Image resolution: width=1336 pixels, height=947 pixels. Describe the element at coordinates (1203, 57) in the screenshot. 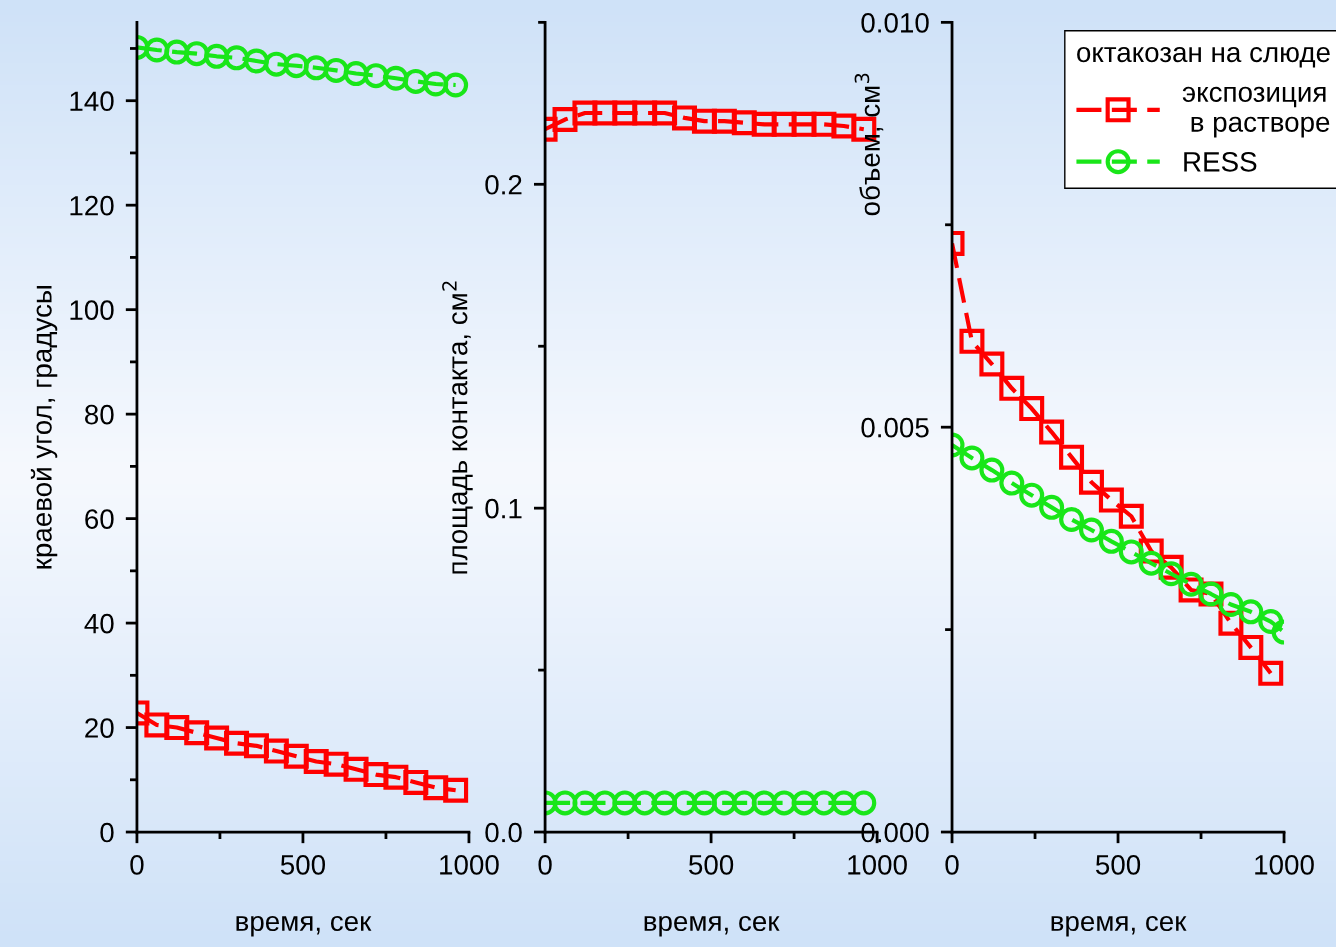

I see `legend-title: октакозан на слюде` at that location.